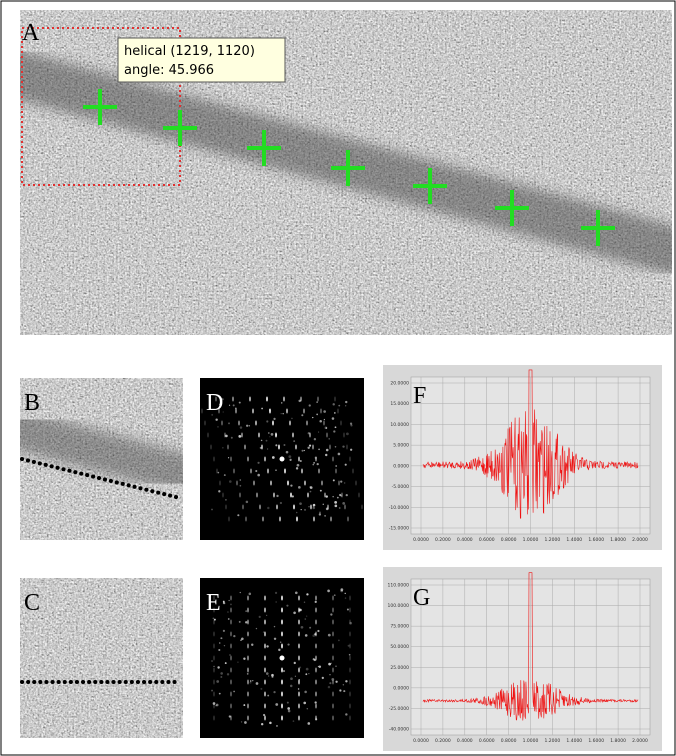 The width and height of the screenshot is (676, 756). I want to click on x-tick-label: 0.0000, so click(421, 540).